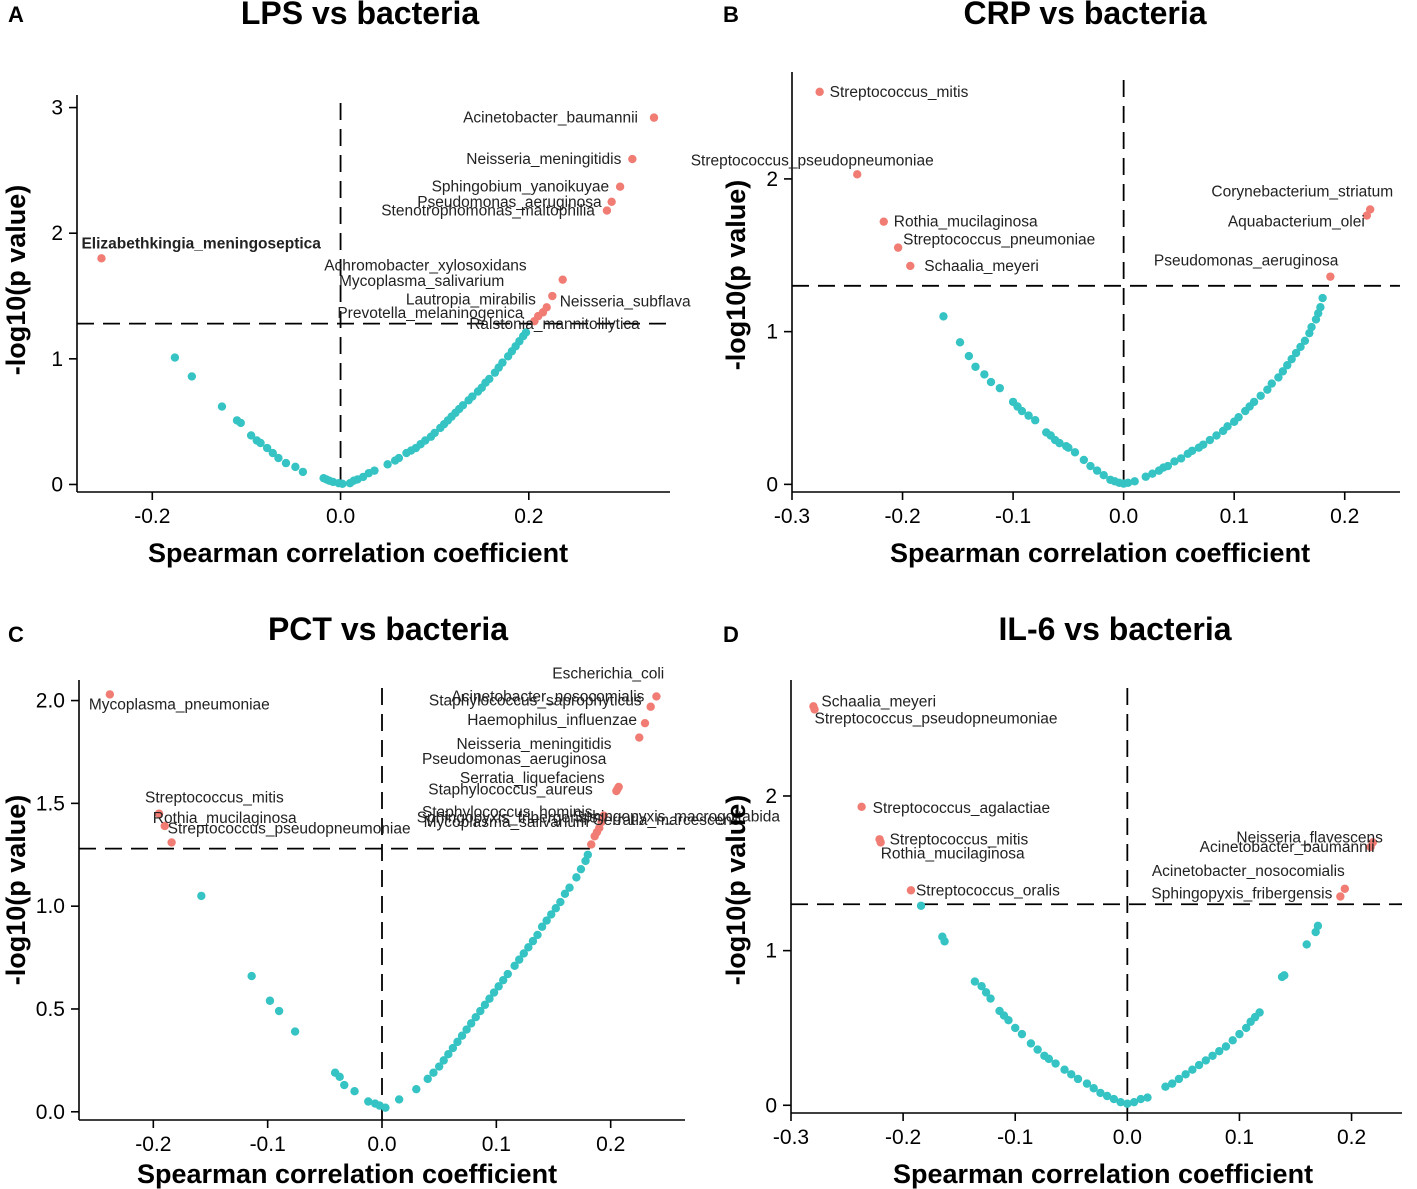 Image resolution: width=1417 pixels, height=1189 pixels. Describe the element at coordinates (507, 817) in the screenshot. I see `panel-c-point-label: Sphingopyxis_fribergensis` at that location.